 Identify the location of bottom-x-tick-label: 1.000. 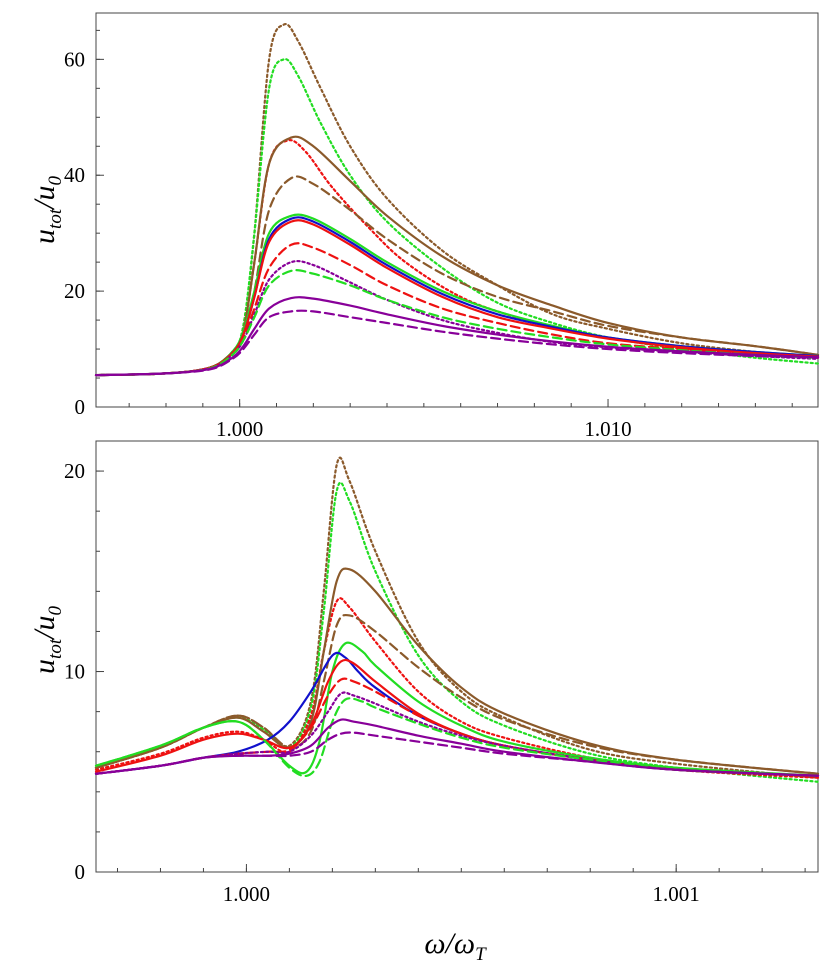
(246, 894).